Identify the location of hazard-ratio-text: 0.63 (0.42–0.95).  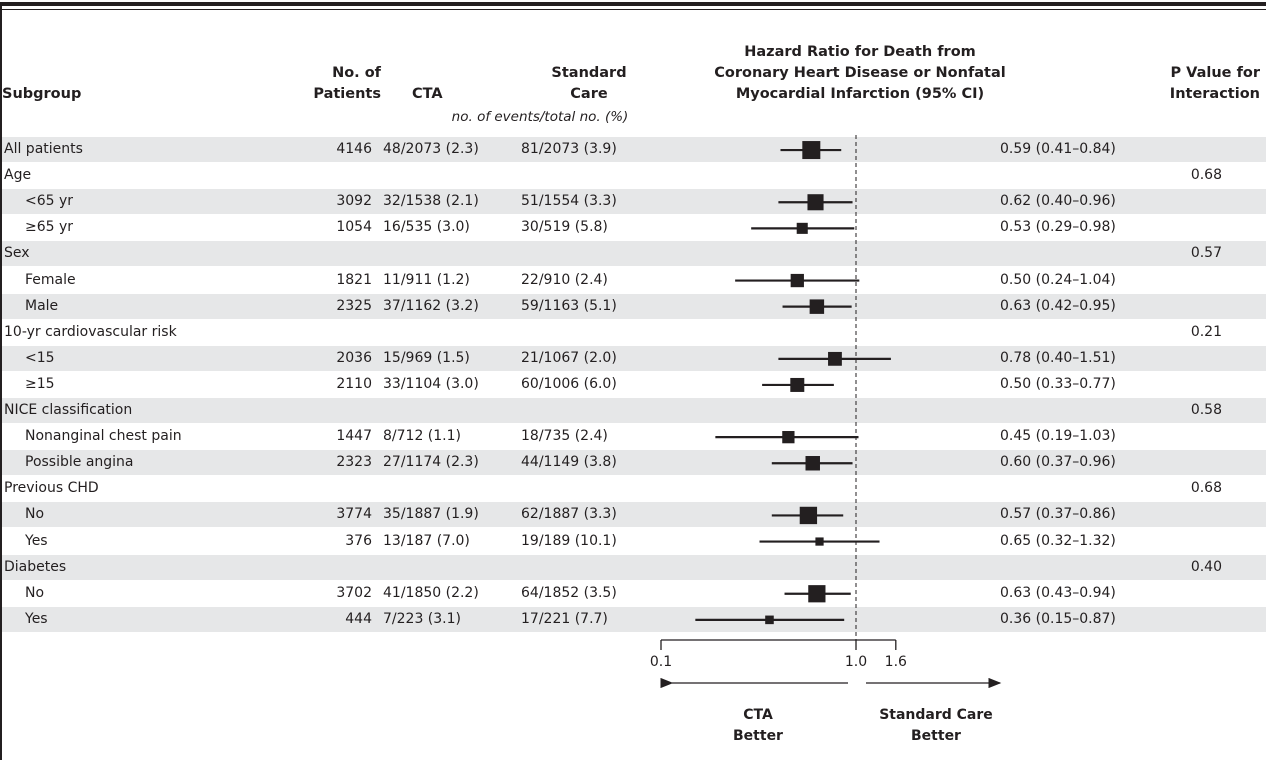
(1058, 305).